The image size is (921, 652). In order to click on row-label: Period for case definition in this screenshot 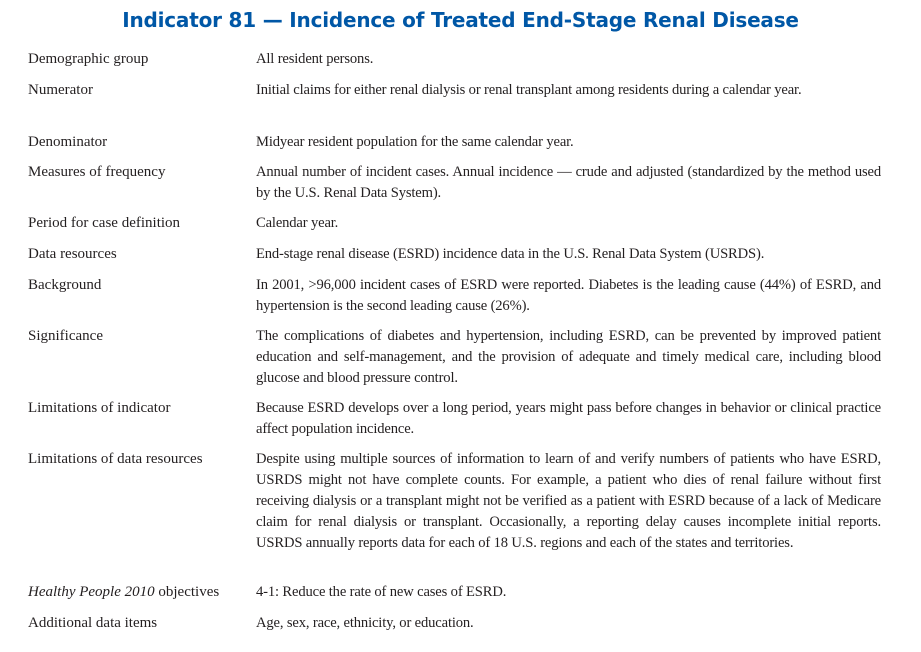, I will do `click(104, 223)`.